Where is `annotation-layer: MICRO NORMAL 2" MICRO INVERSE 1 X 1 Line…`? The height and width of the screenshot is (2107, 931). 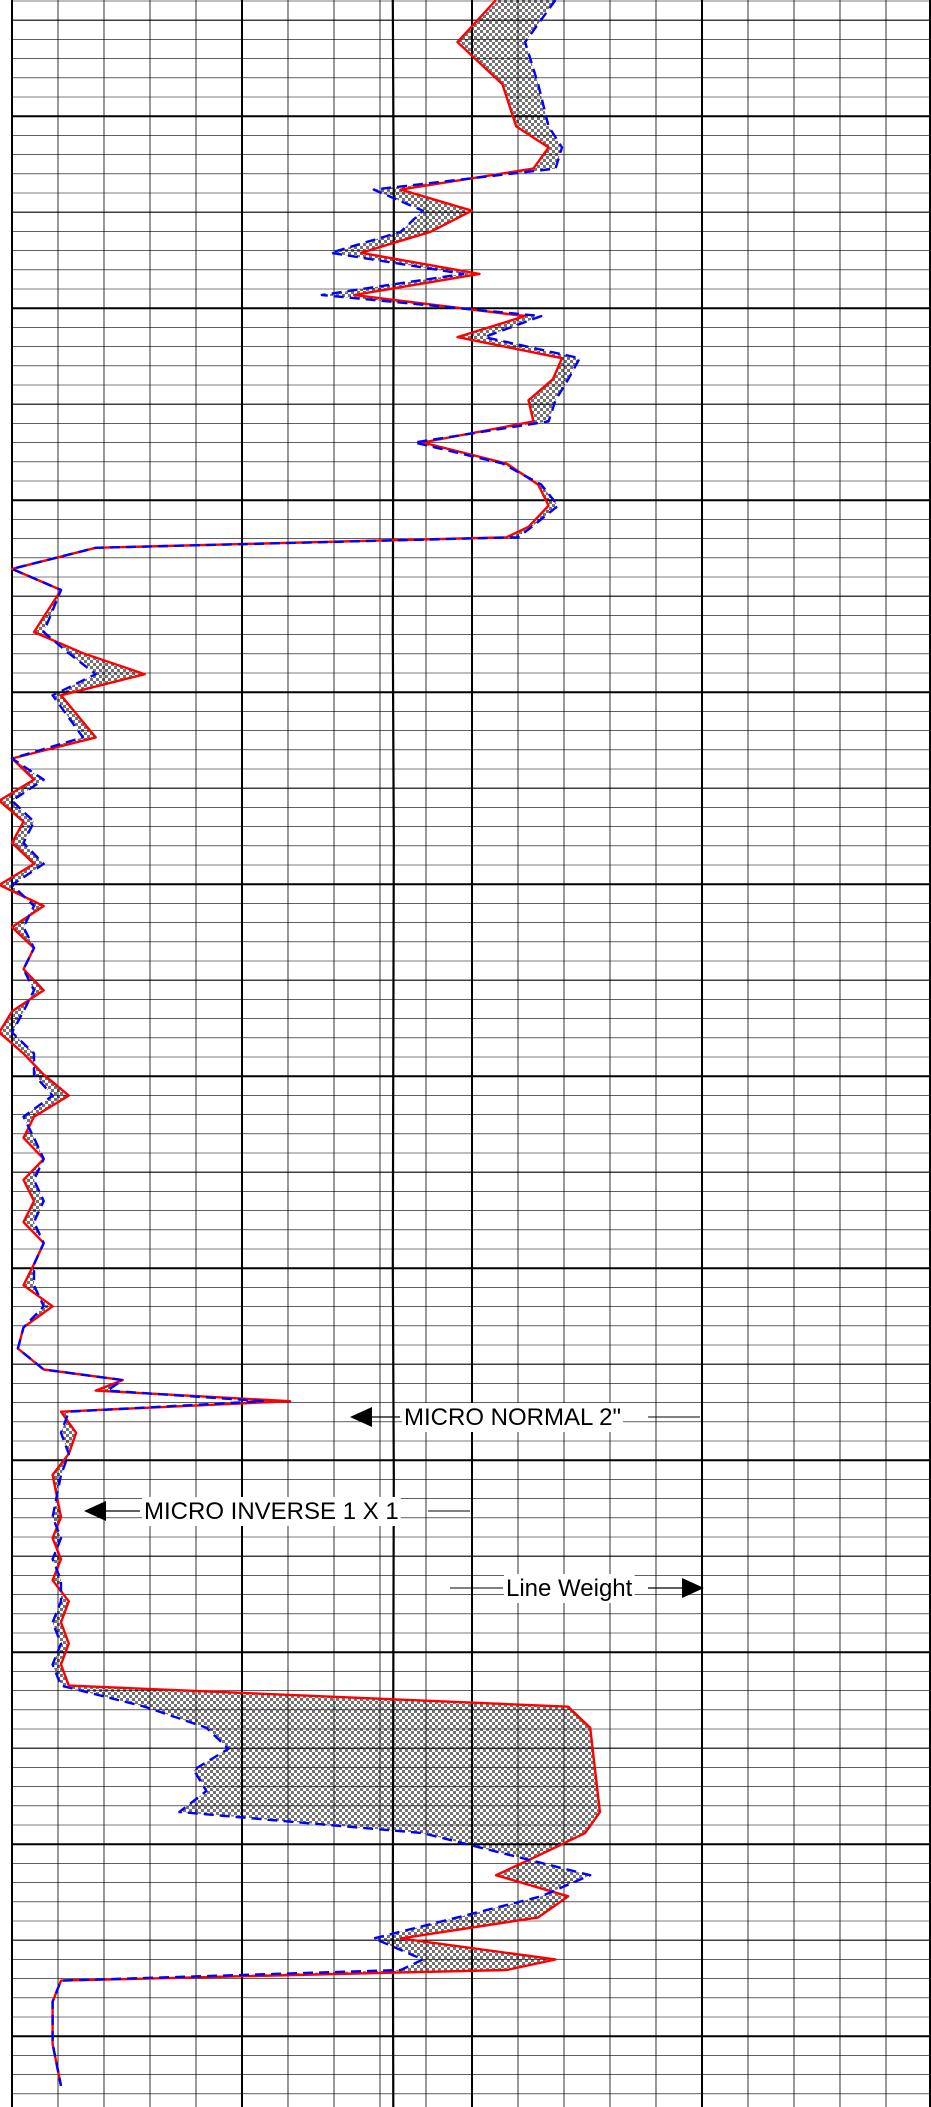 annotation-layer: MICRO NORMAL 2" MICRO INVERSE 1 X 1 Line… is located at coordinates (394, 1503).